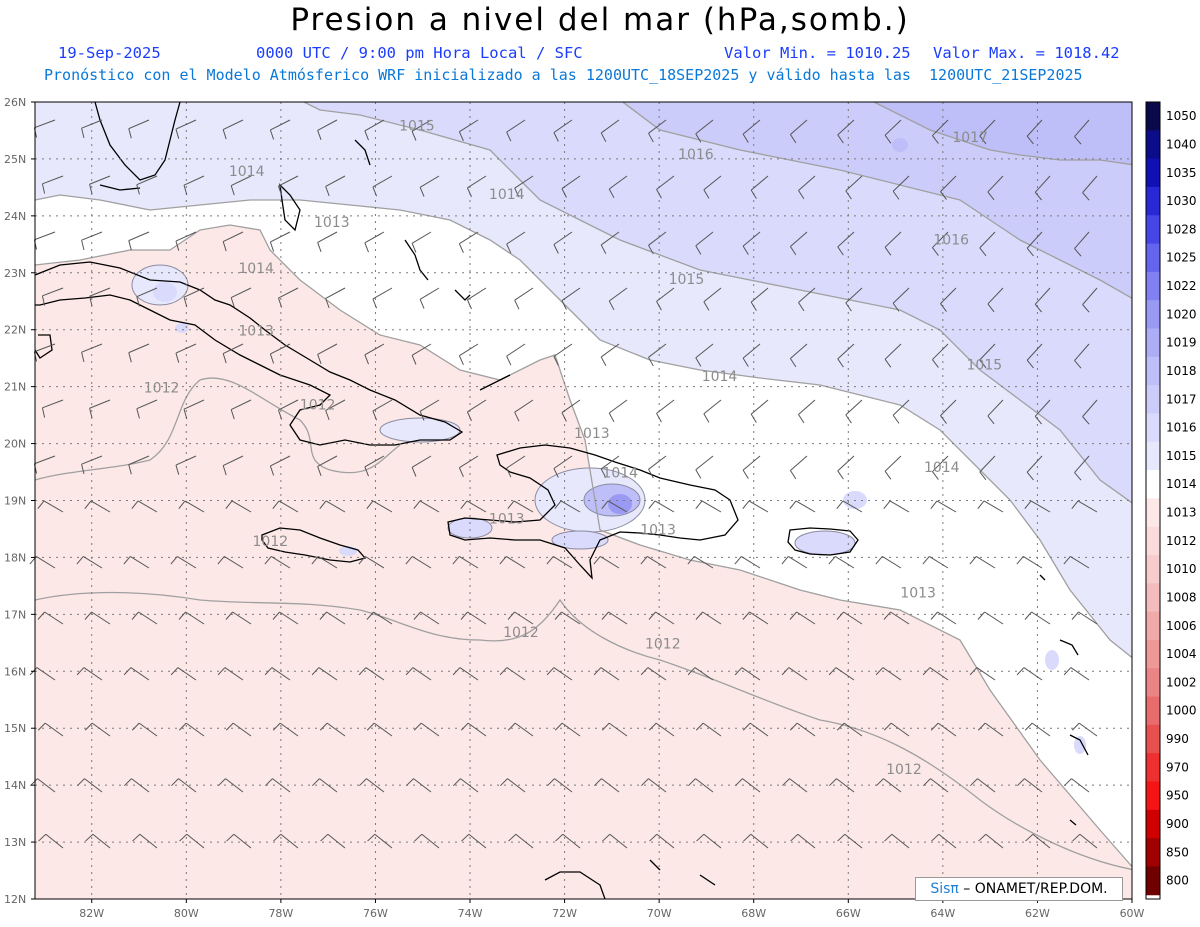 Image resolution: width=1200 pixels, height=927 pixels. Describe the element at coordinates (659, 913) in the screenshot. I see `lon-tick-label: 70W` at that location.